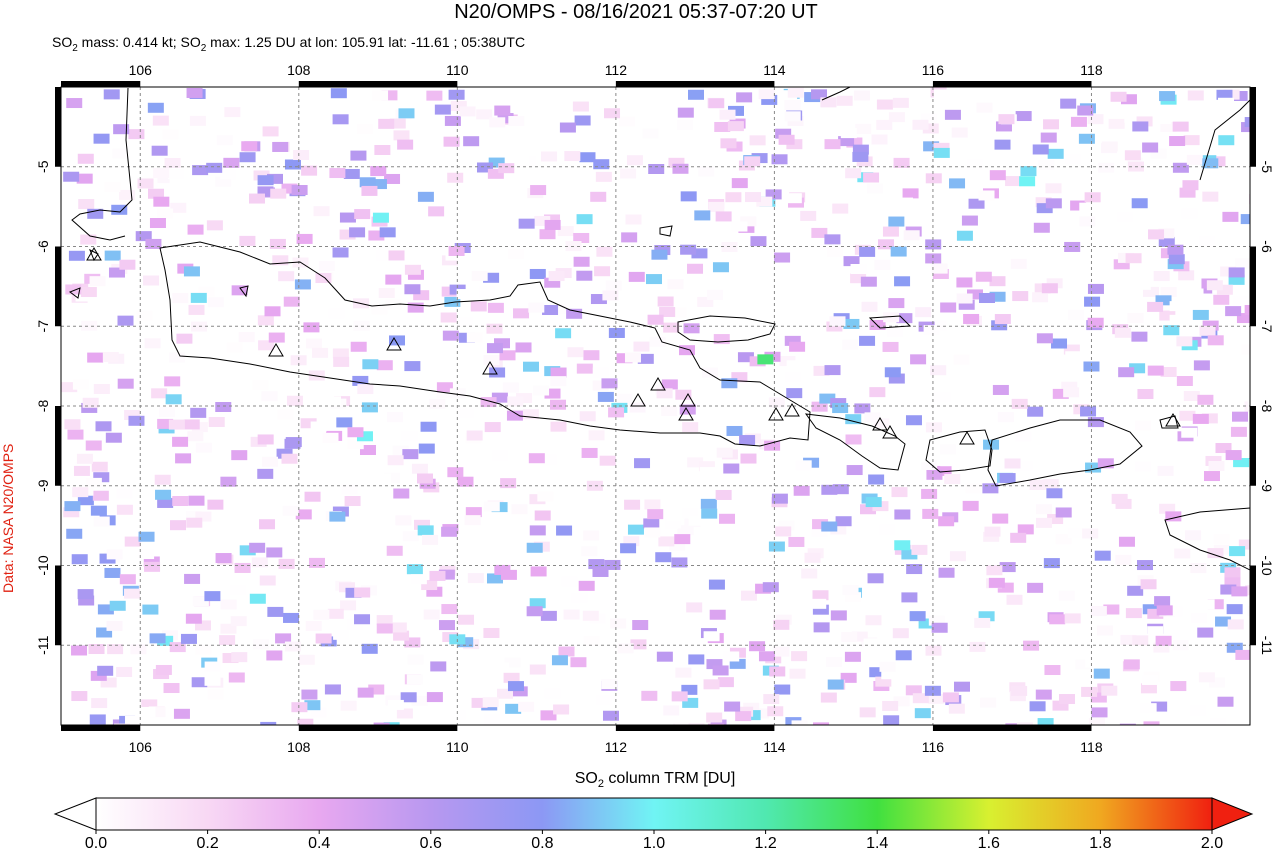 This screenshot has height=858, width=1272. Describe the element at coordinates (765, 843) in the screenshot. I see `colorbar-tick-label: 1.2` at that location.